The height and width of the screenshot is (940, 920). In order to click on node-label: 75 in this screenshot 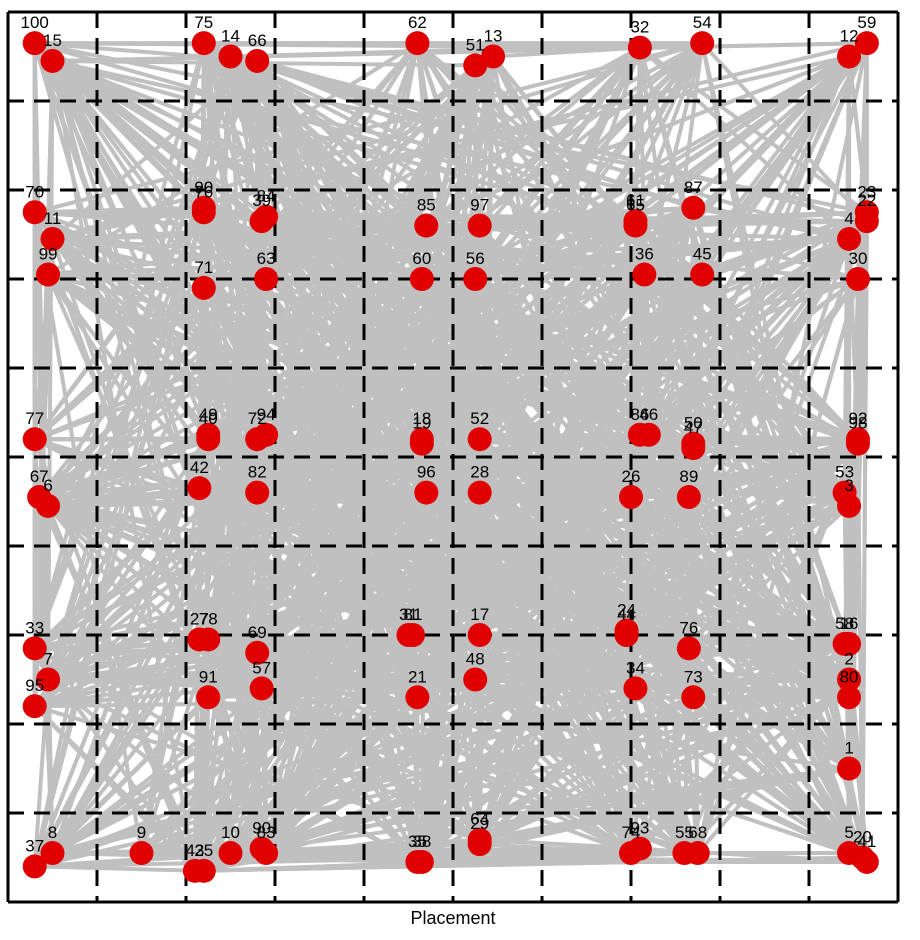, I will do `click(203, 22)`.